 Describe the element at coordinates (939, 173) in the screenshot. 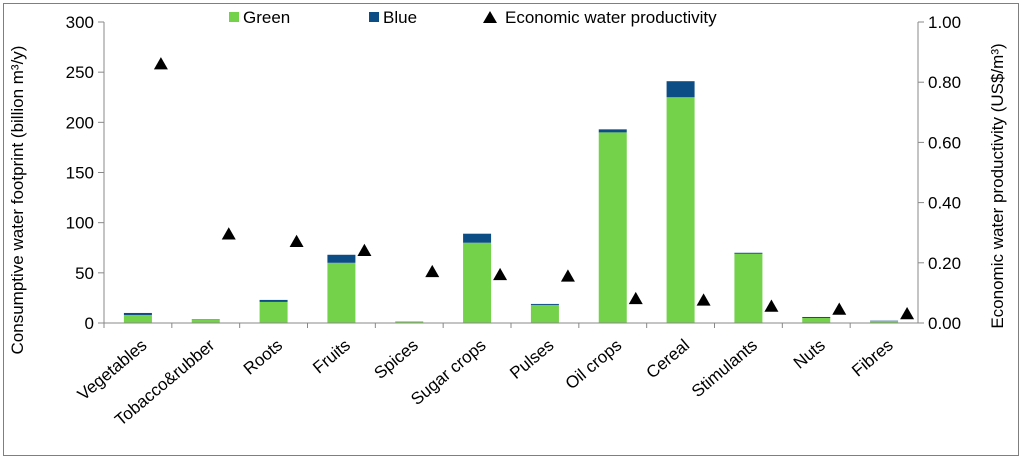

I see `right-ticks: 0.00 0.20 0.40 0.60 0.80 1.00` at that location.